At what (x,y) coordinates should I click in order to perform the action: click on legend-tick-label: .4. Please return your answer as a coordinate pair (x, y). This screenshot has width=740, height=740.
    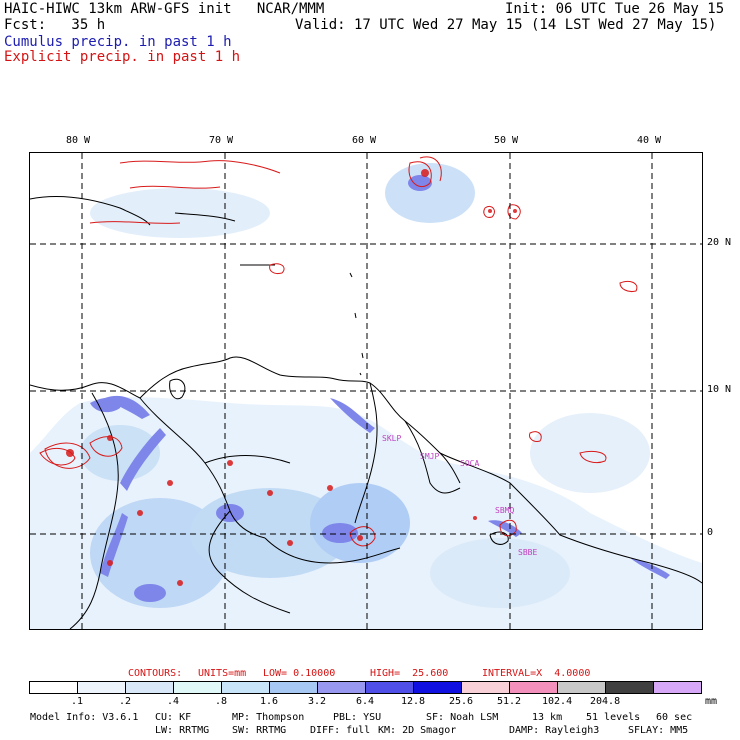
    Looking at the image, I should click on (173, 701).